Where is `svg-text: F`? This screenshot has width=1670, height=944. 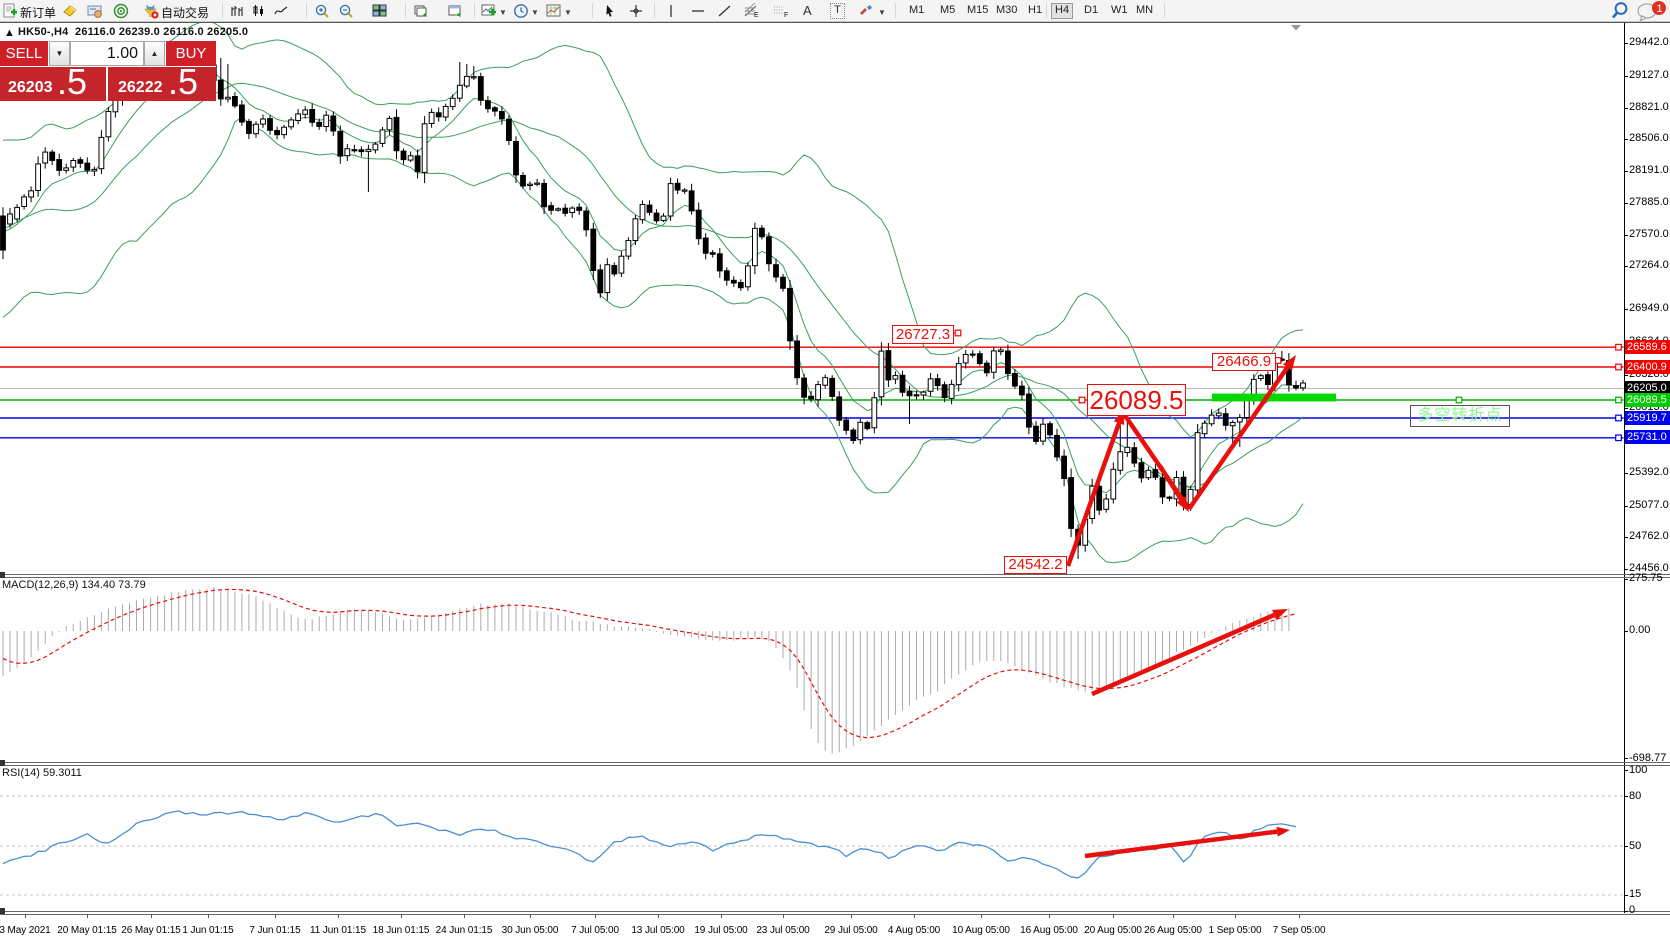 svg-text: F is located at coordinates (786, 15).